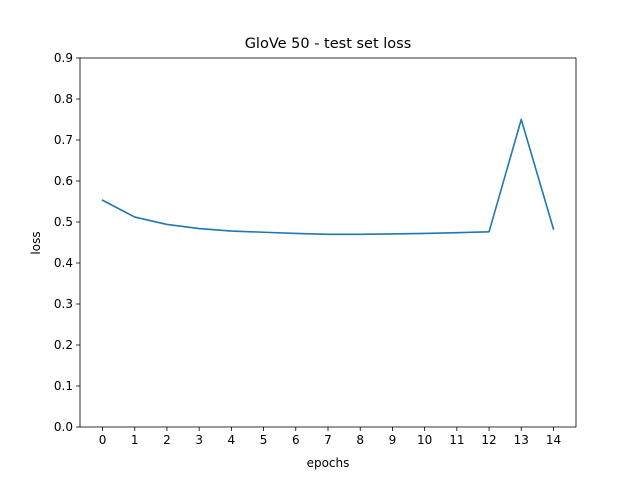 The width and height of the screenshot is (640, 480). What do you see at coordinates (135, 440) in the screenshot?
I see `x-tick-label: 1` at bounding box center [135, 440].